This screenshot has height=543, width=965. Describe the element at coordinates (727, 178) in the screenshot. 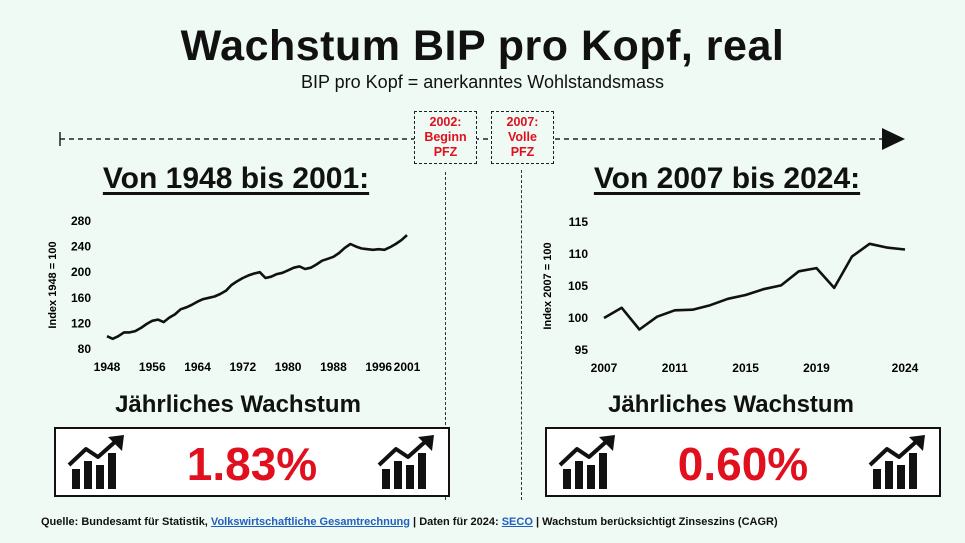

I see `right-heading: Von 2007 bis 2024:` at that location.